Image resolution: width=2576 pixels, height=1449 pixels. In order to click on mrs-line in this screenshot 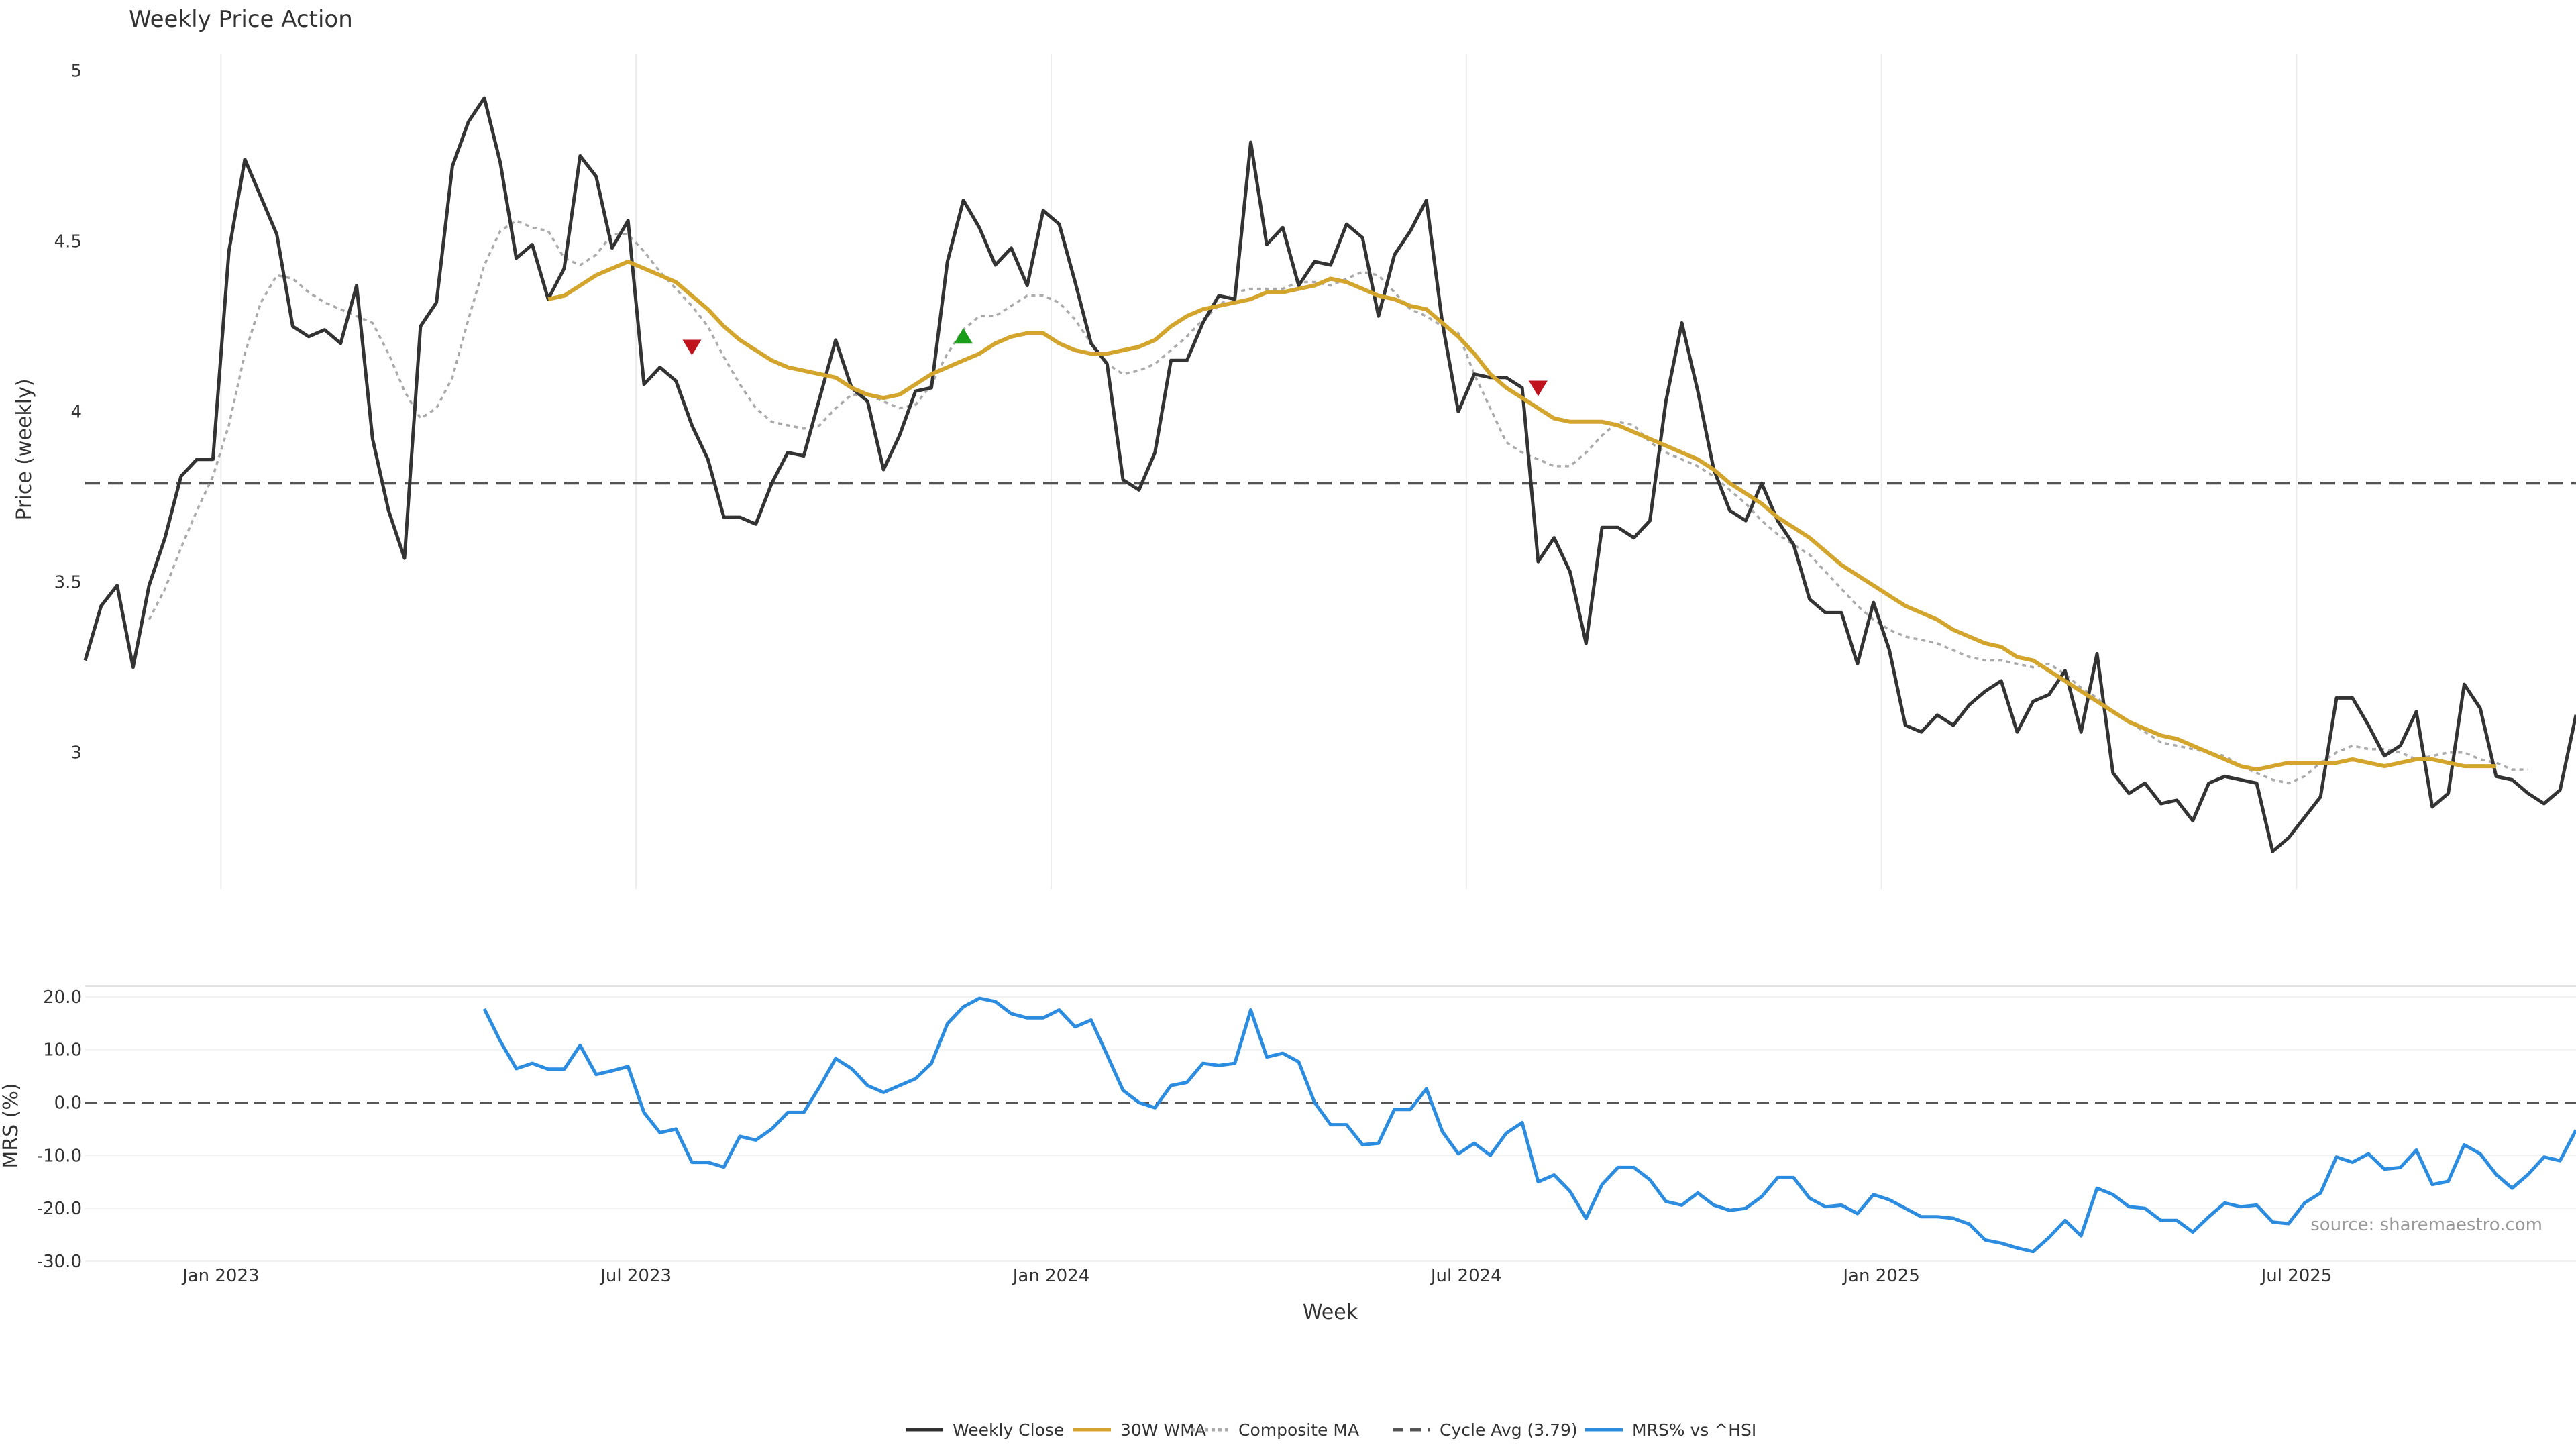, I will do `click(1529, 1125)`.